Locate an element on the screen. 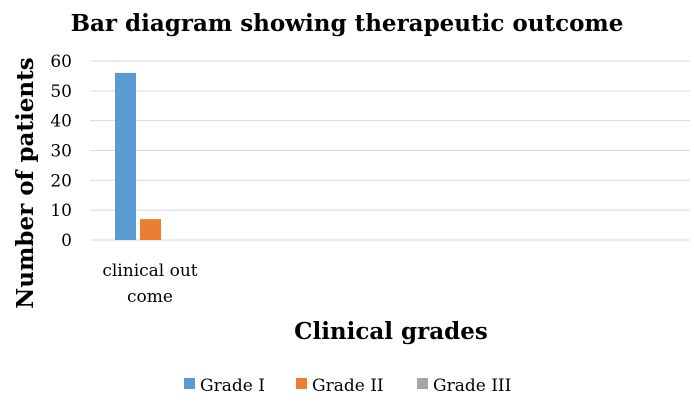 This screenshot has height=409, width=694. legend: Grade I Grade II Grade III is located at coordinates (347, 386).